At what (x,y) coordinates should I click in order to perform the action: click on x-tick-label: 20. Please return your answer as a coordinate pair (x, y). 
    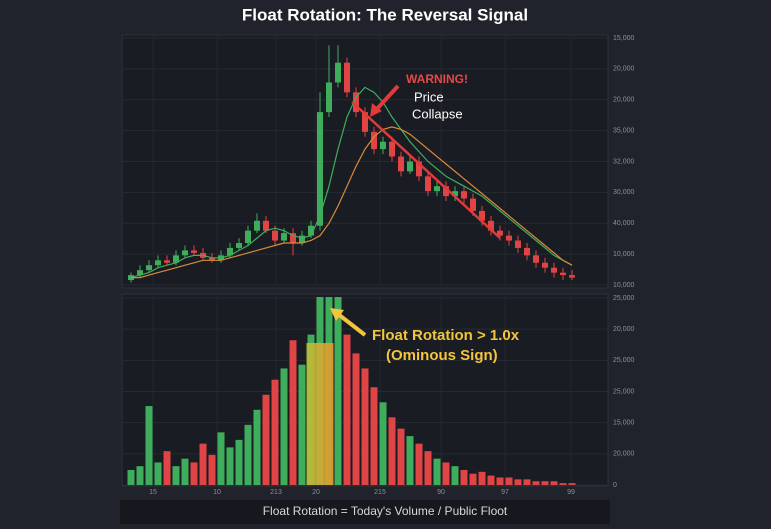
    Looking at the image, I should click on (316, 492).